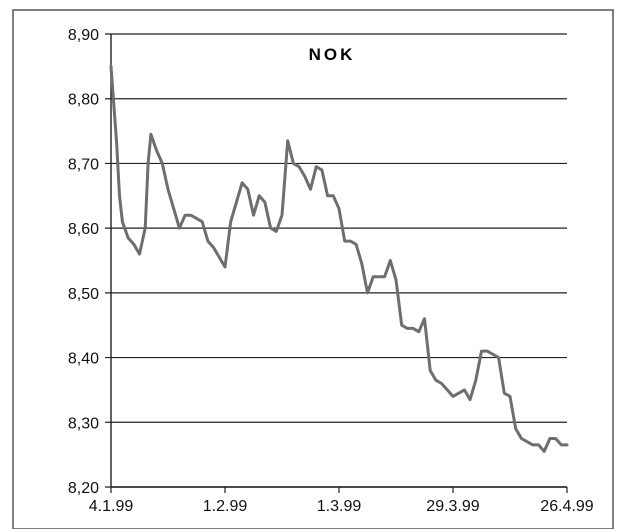 This screenshot has width=629, height=529. Describe the element at coordinates (452, 506) in the screenshot. I see `x-tick-label-3: 29.3.99` at that location.